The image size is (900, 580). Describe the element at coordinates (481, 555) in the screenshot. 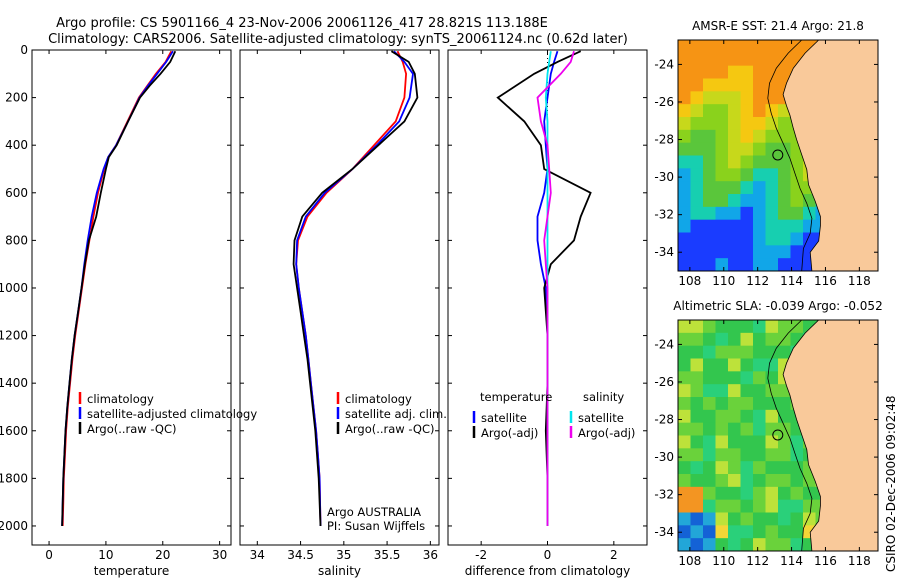

I see `x-tick-label: -2` at that location.